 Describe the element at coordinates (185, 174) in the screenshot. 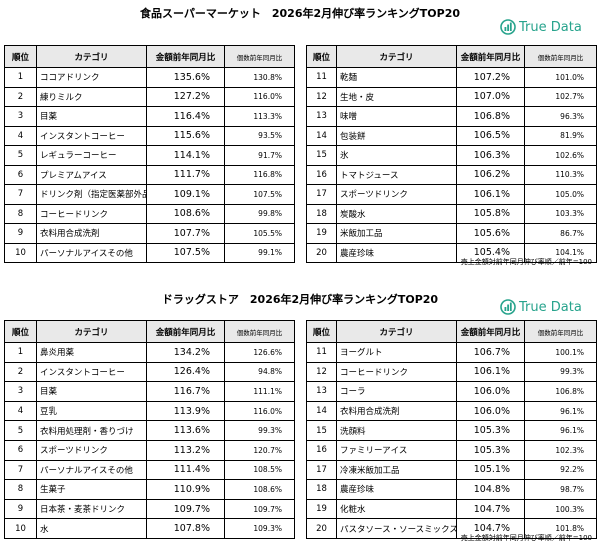

I see `amount-ratio: 111.7%` at that location.